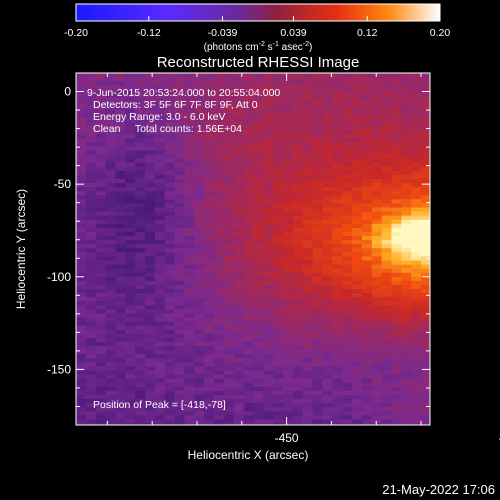  What do you see at coordinates (159, 117) in the screenshot?
I see `info-line-energy: Energy Range: 3.0 - 6.0 keV` at bounding box center [159, 117].